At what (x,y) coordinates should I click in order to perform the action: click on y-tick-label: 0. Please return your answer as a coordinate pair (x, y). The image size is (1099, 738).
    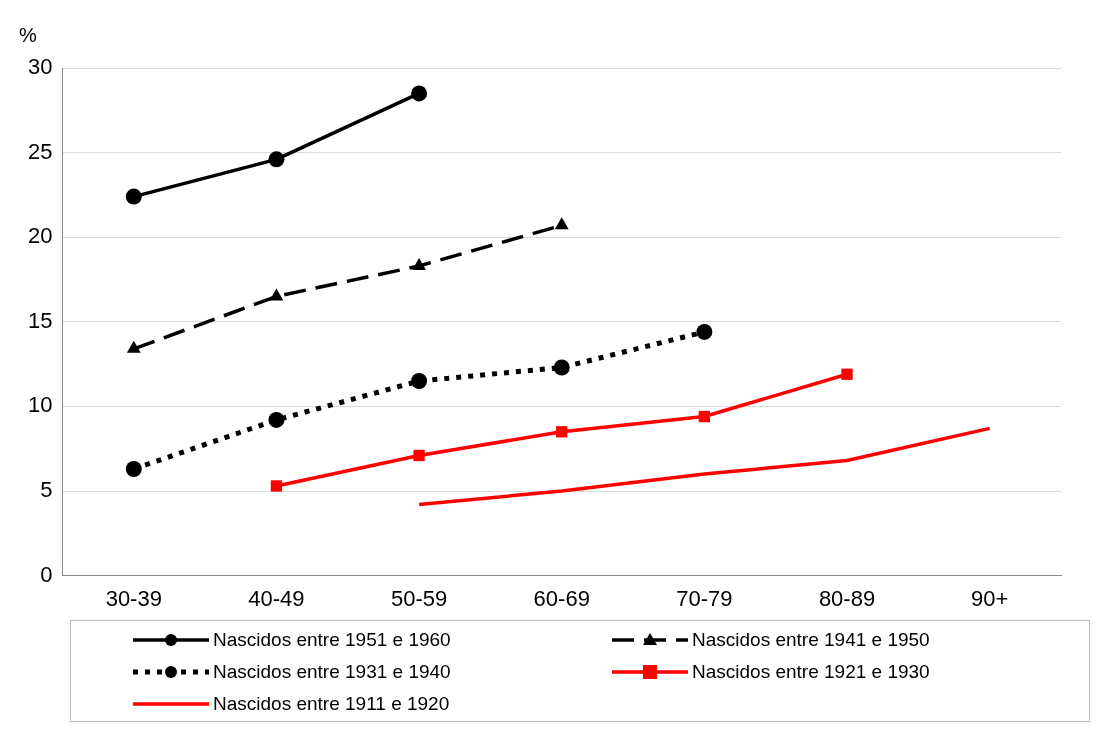
    Looking at the image, I should click on (46, 574).